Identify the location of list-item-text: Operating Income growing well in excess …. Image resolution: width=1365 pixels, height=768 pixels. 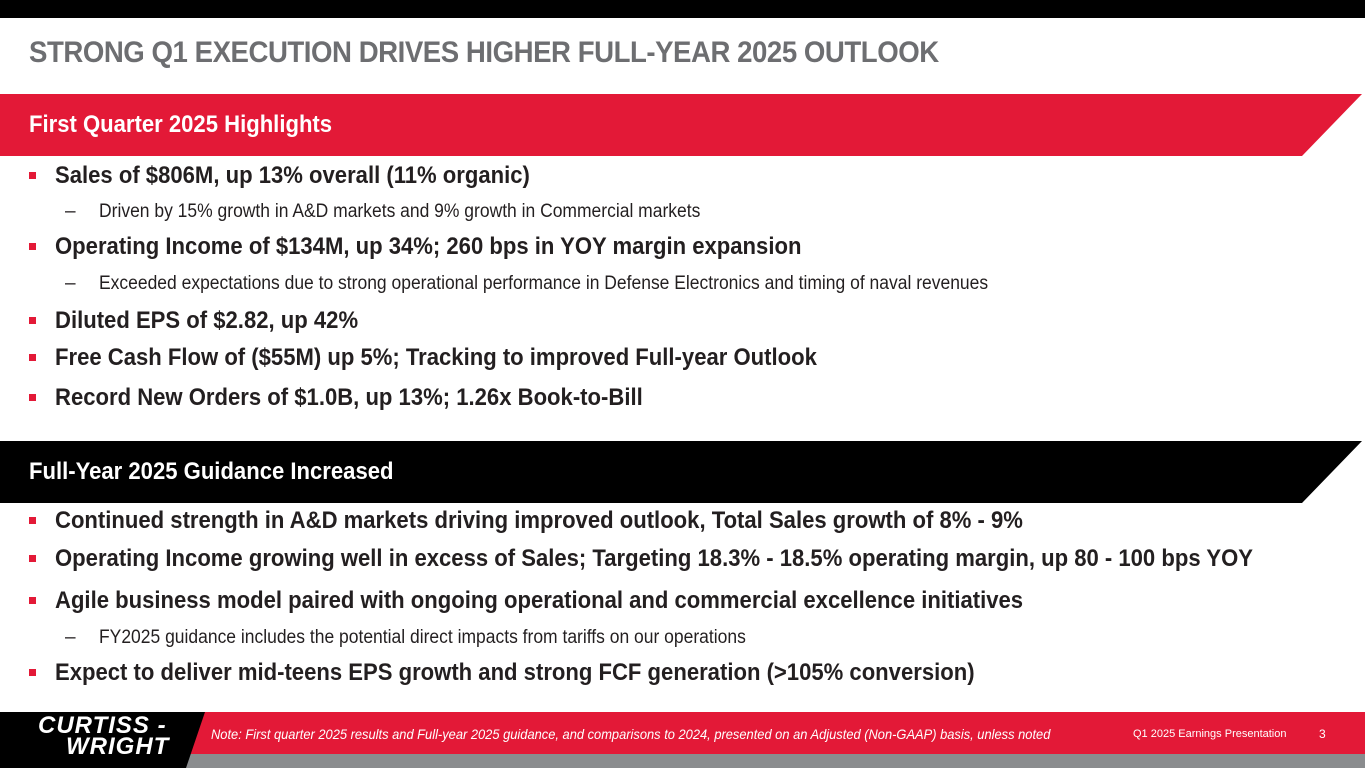
(654, 558).